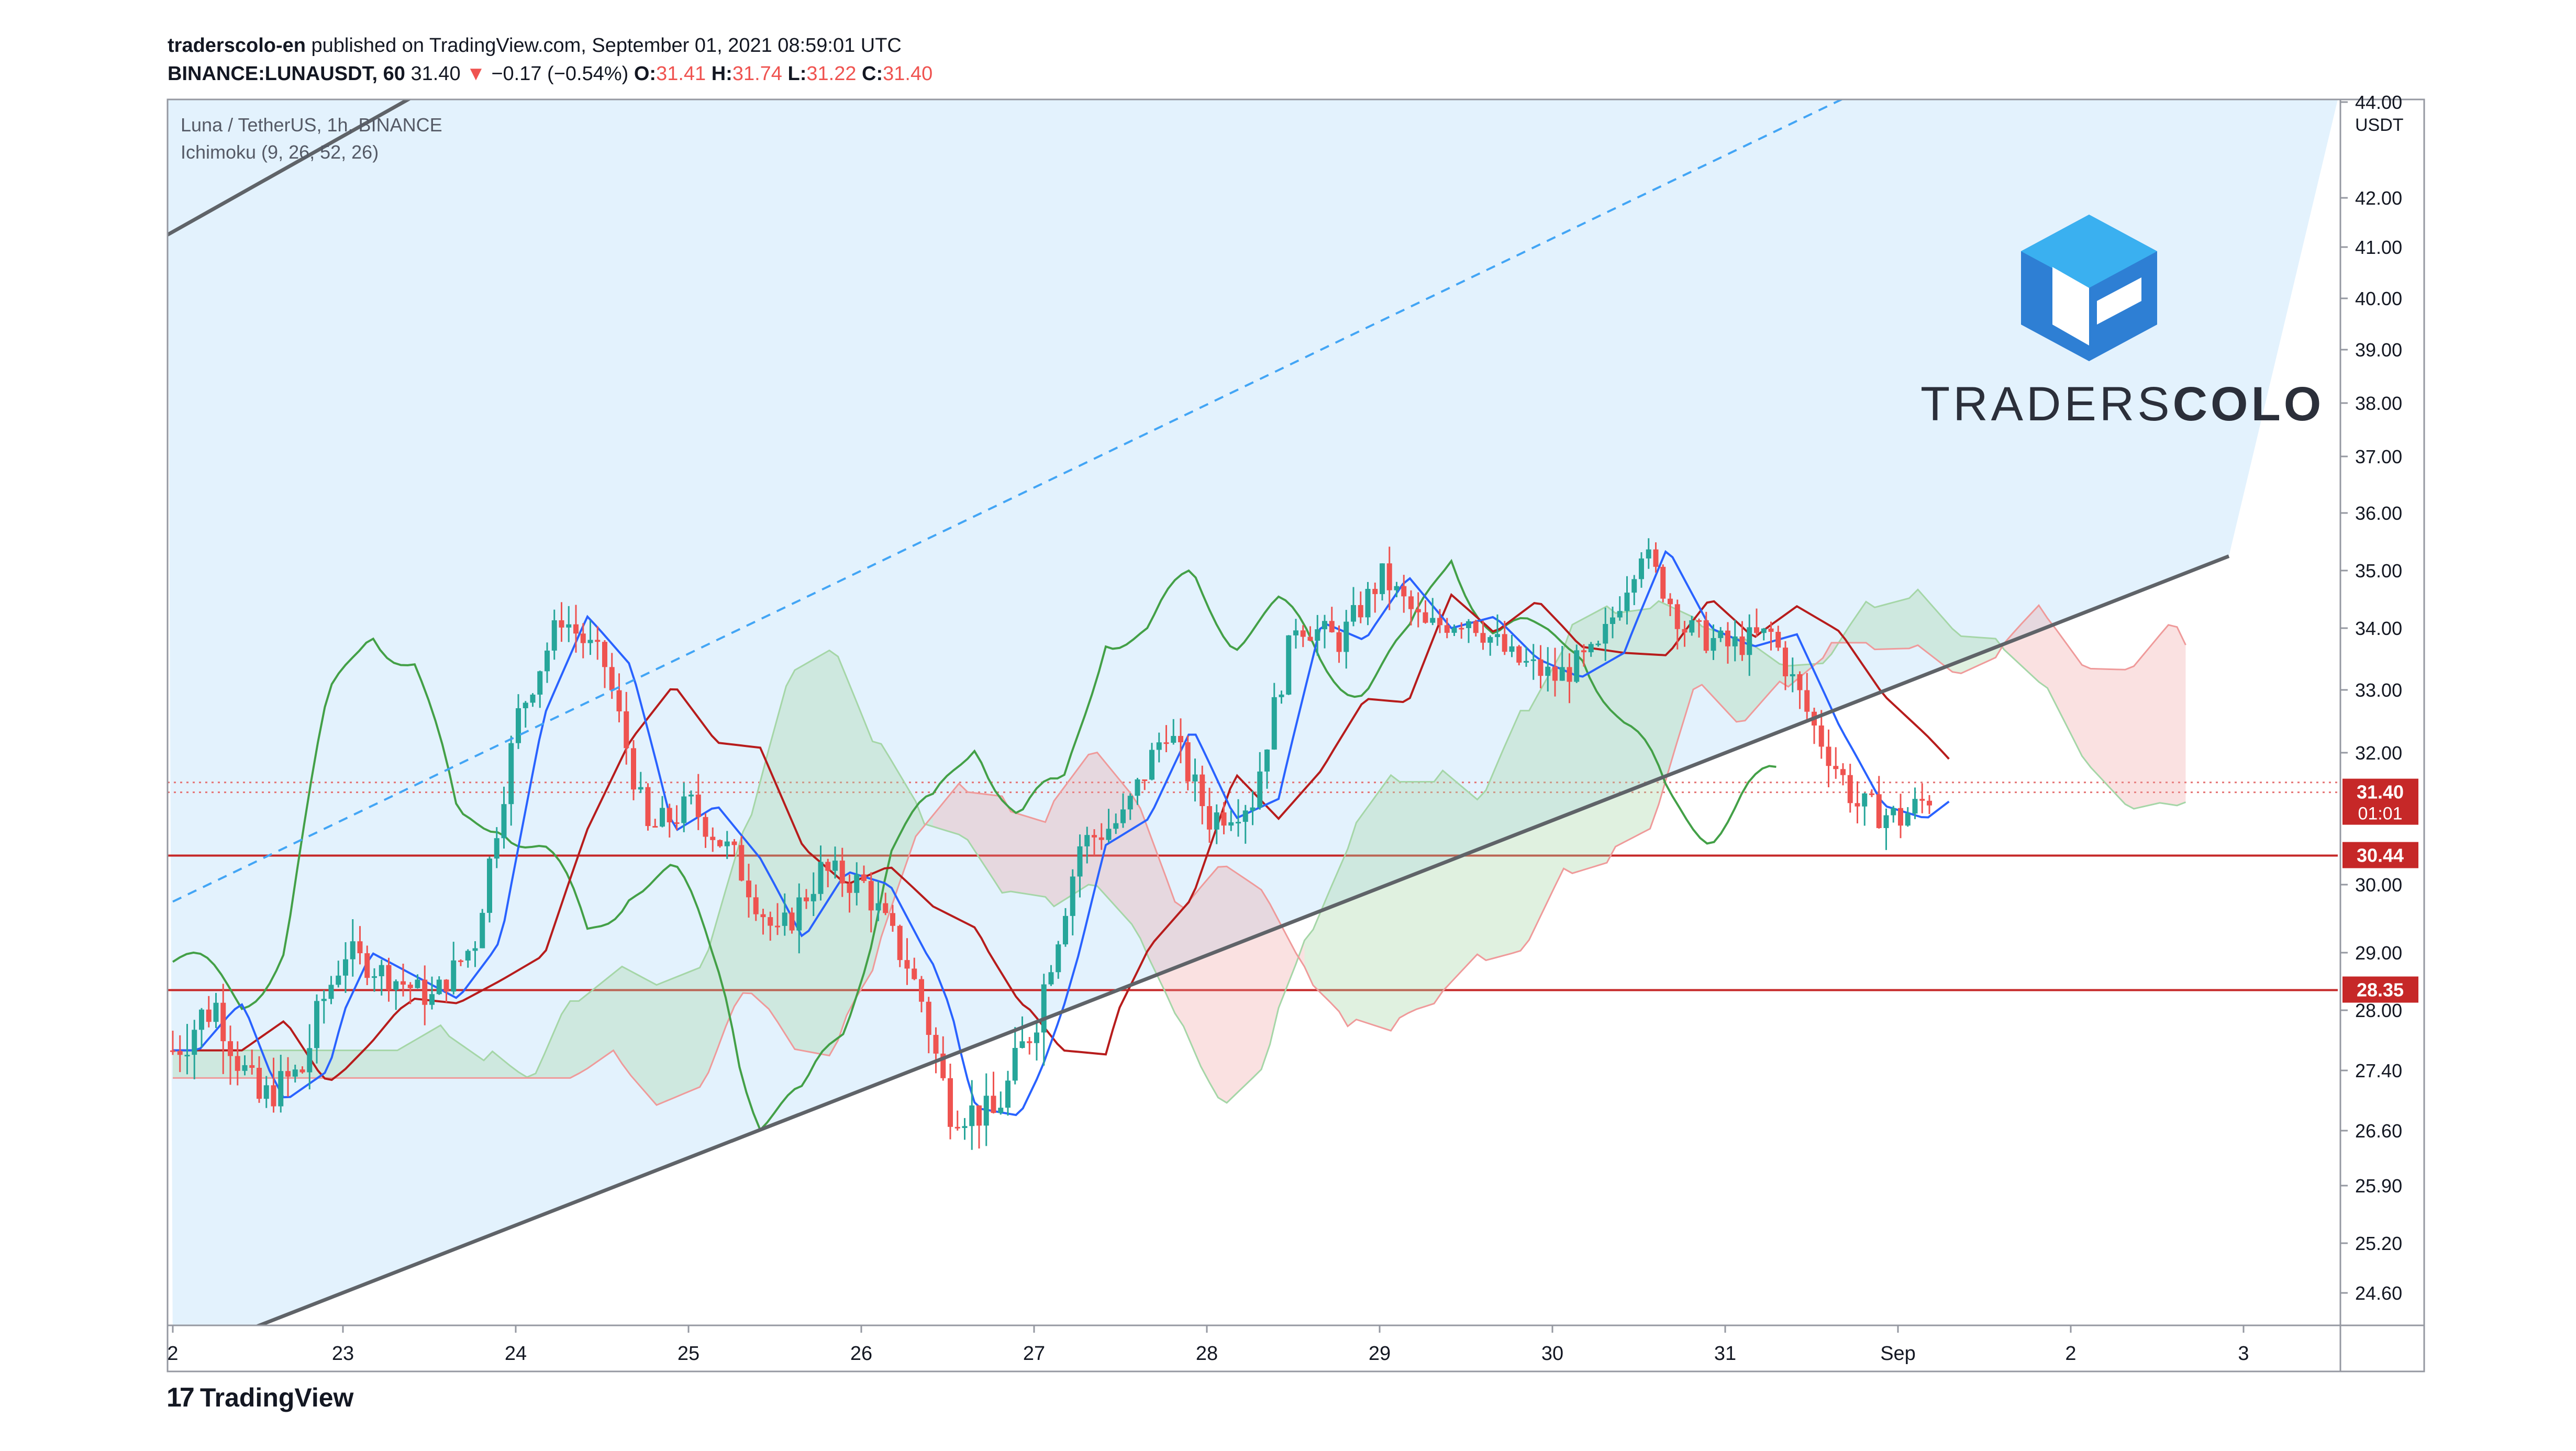 This screenshot has height=1451, width=2576. What do you see at coordinates (286, 74) in the screenshot?
I see `symbol-name: BINANCE:LUNAUSDT, 60` at bounding box center [286, 74].